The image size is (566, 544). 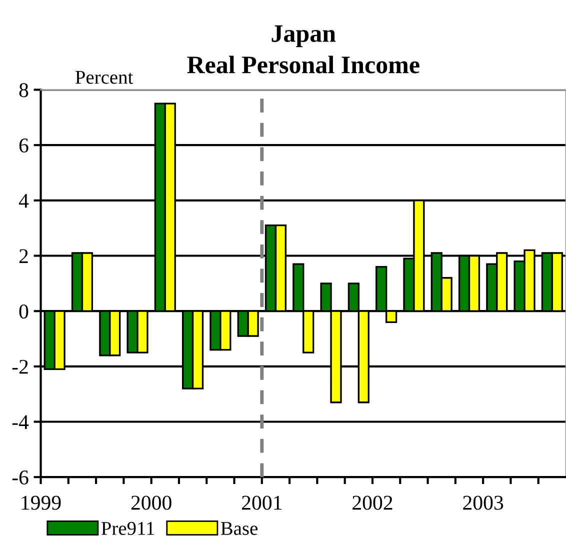 What do you see at coordinates (262, 503) in the screenshot?
I see `x-tick-label: 2001` at bounding box center [262, 503].